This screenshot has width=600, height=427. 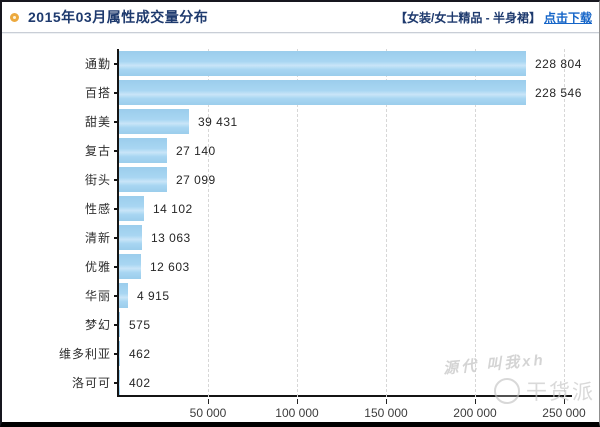 I want to click on header-right: 【女装/女士精品 - 半身裙】 点击下载, so click(x=493, y=17).